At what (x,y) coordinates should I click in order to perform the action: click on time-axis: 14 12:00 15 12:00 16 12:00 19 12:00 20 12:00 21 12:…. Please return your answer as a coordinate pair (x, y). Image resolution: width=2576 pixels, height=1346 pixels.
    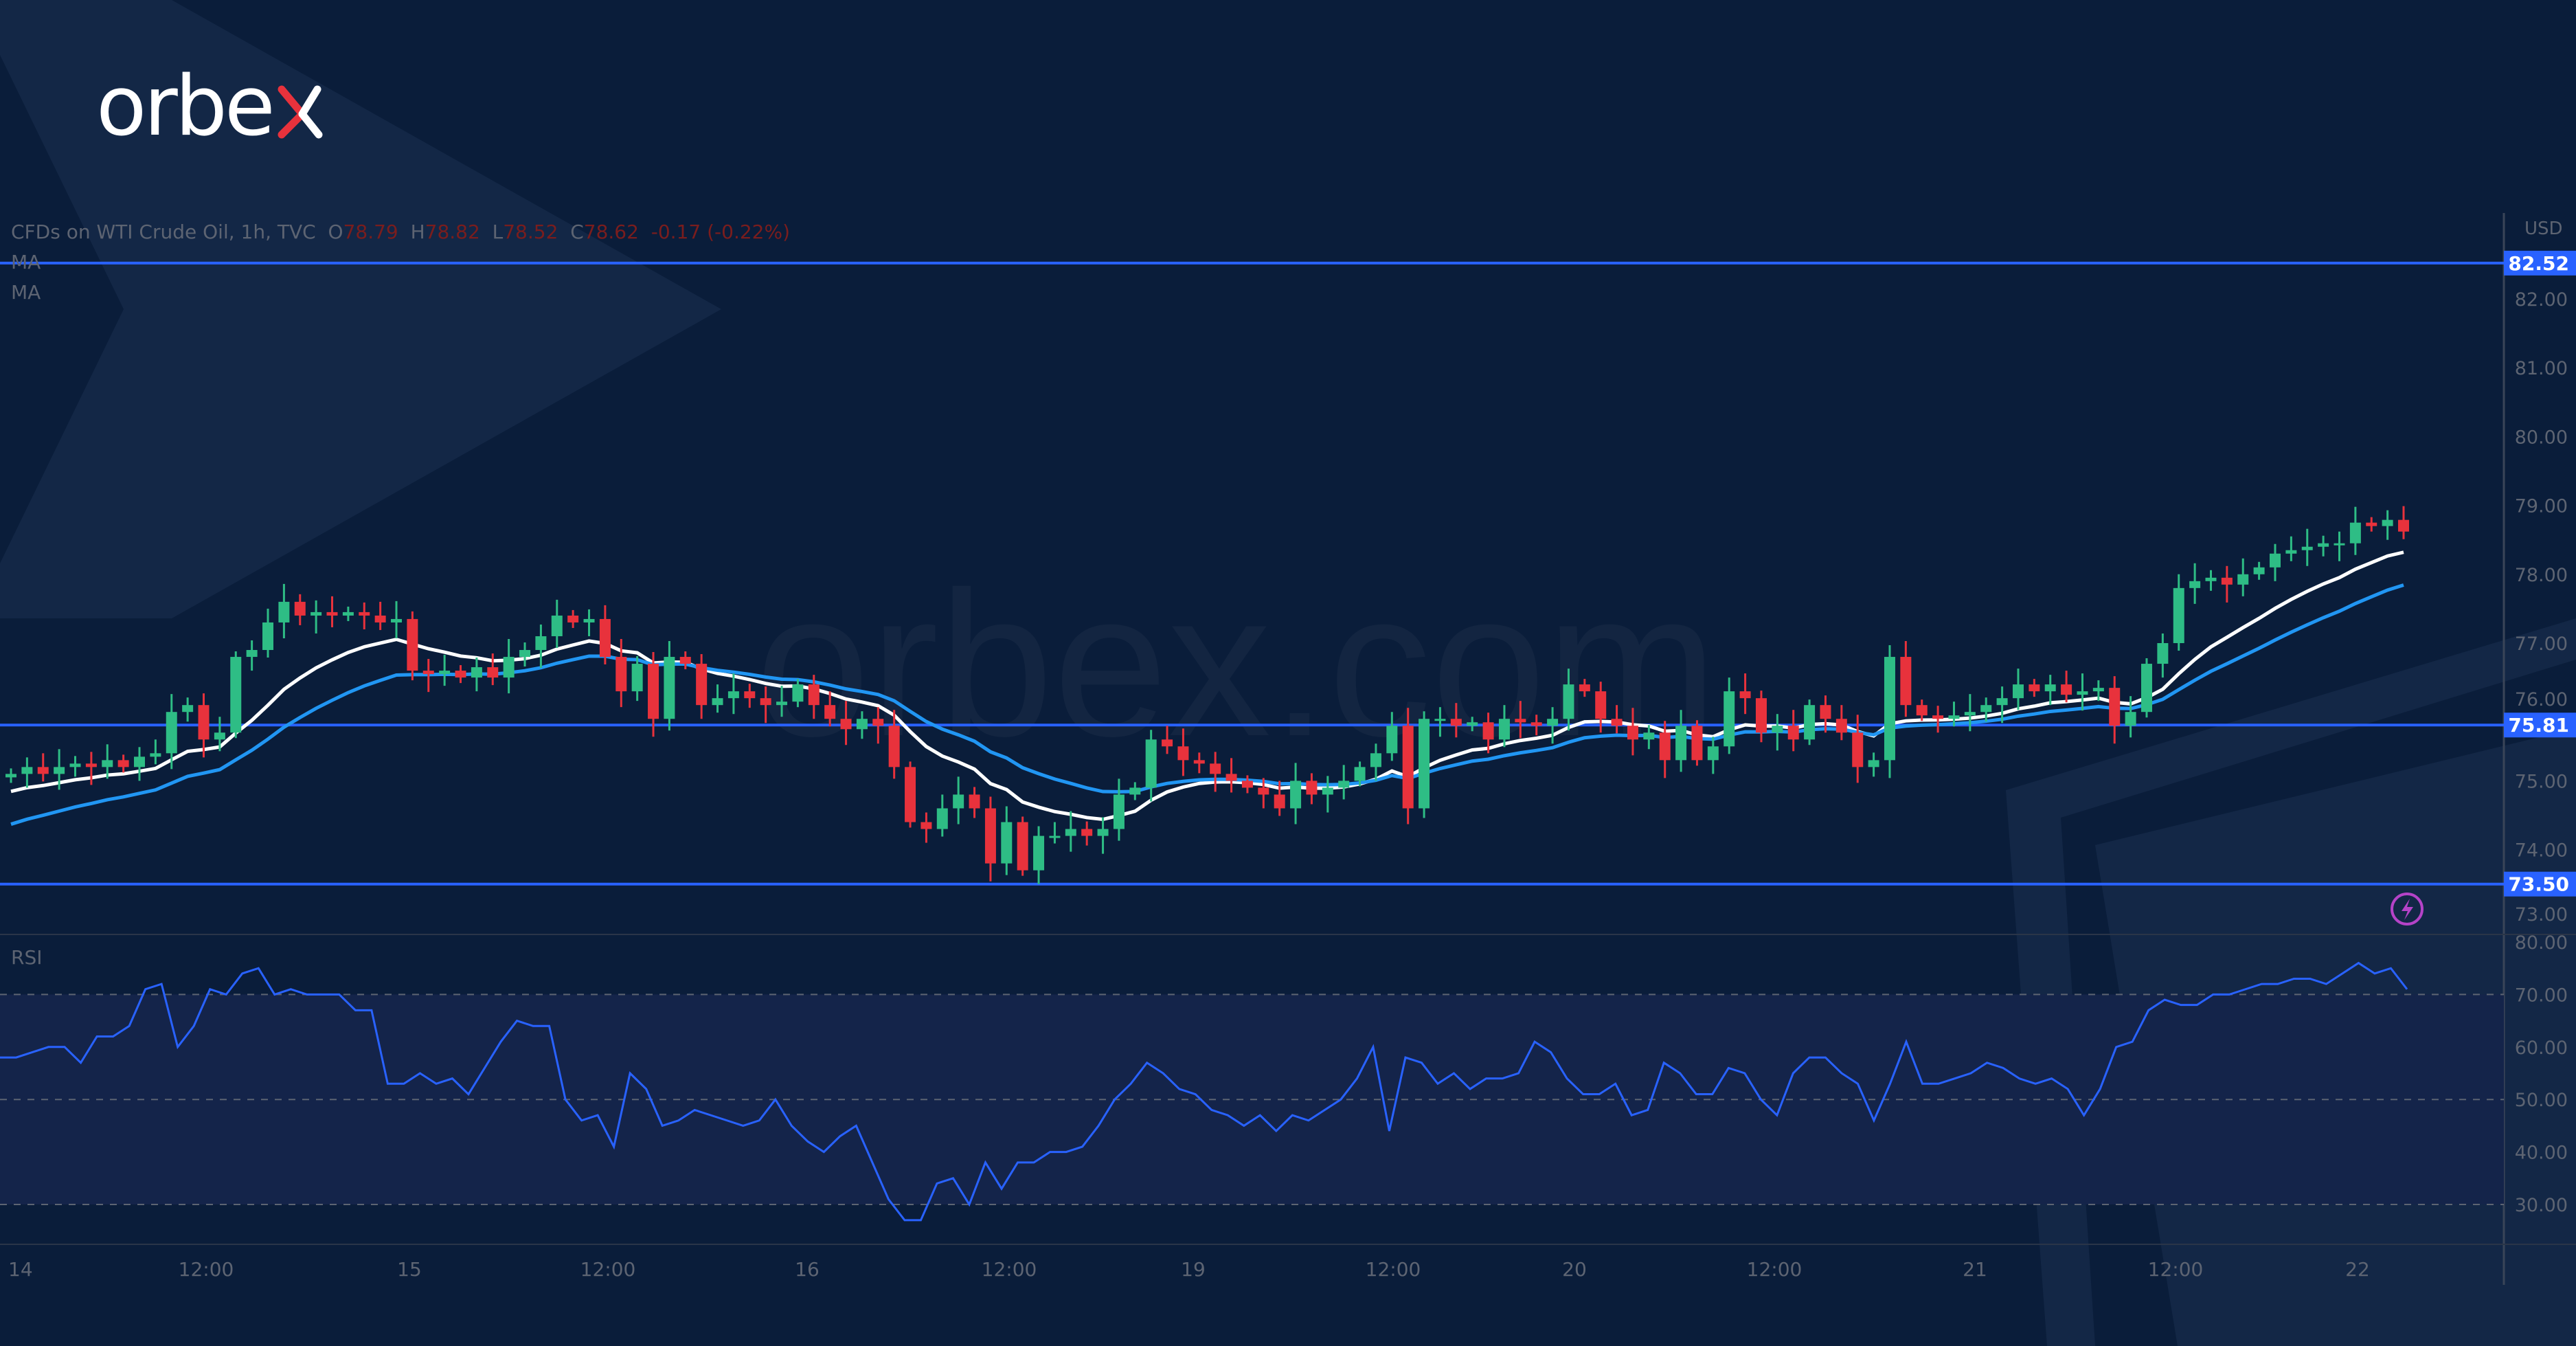
    Looking at the image, I should click on (1189, 1269).